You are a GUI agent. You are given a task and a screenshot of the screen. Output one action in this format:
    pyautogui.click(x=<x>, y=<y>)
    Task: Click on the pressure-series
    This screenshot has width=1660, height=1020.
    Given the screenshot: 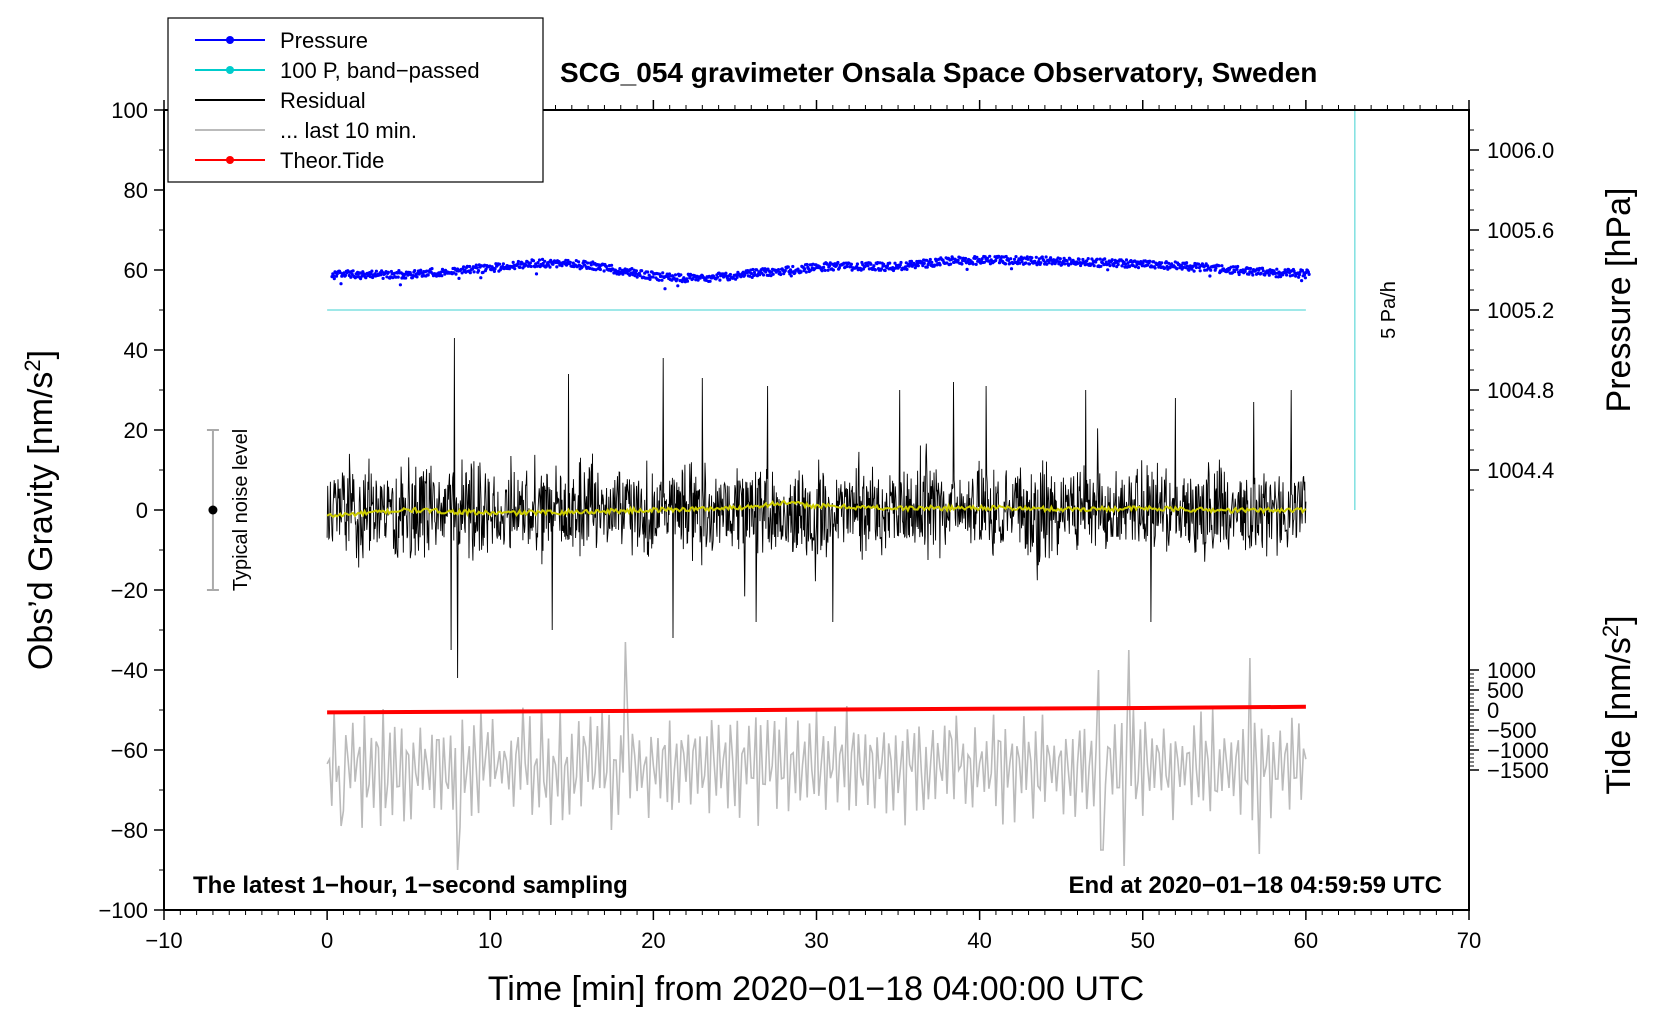 What is the action you would take?
    pyautogui.click(x=820, y=272)
    